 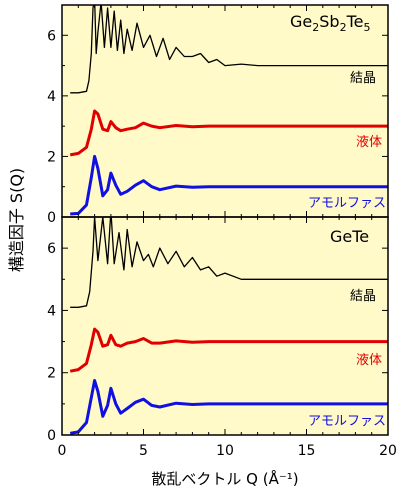 What do you see at coordinates (349, 236) in the screenshot?
I see `bottom-panel-label: GeTe` at bounding box center [349, 236].